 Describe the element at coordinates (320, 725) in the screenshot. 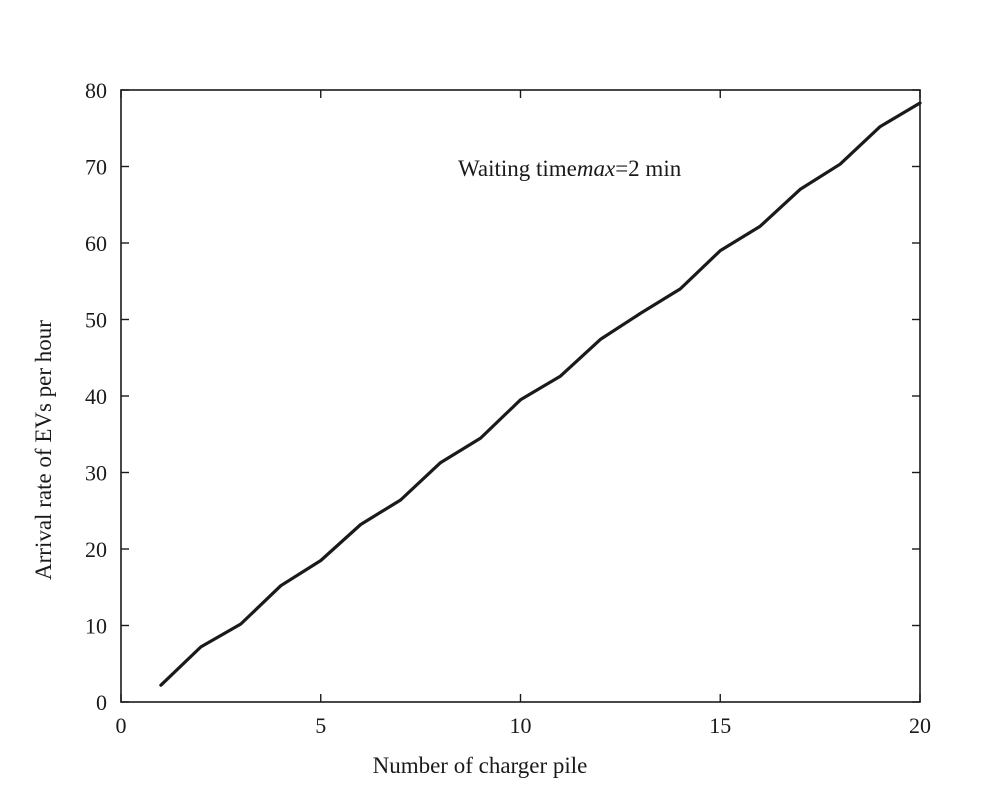

I see `x-tick-label: 5` at that location.